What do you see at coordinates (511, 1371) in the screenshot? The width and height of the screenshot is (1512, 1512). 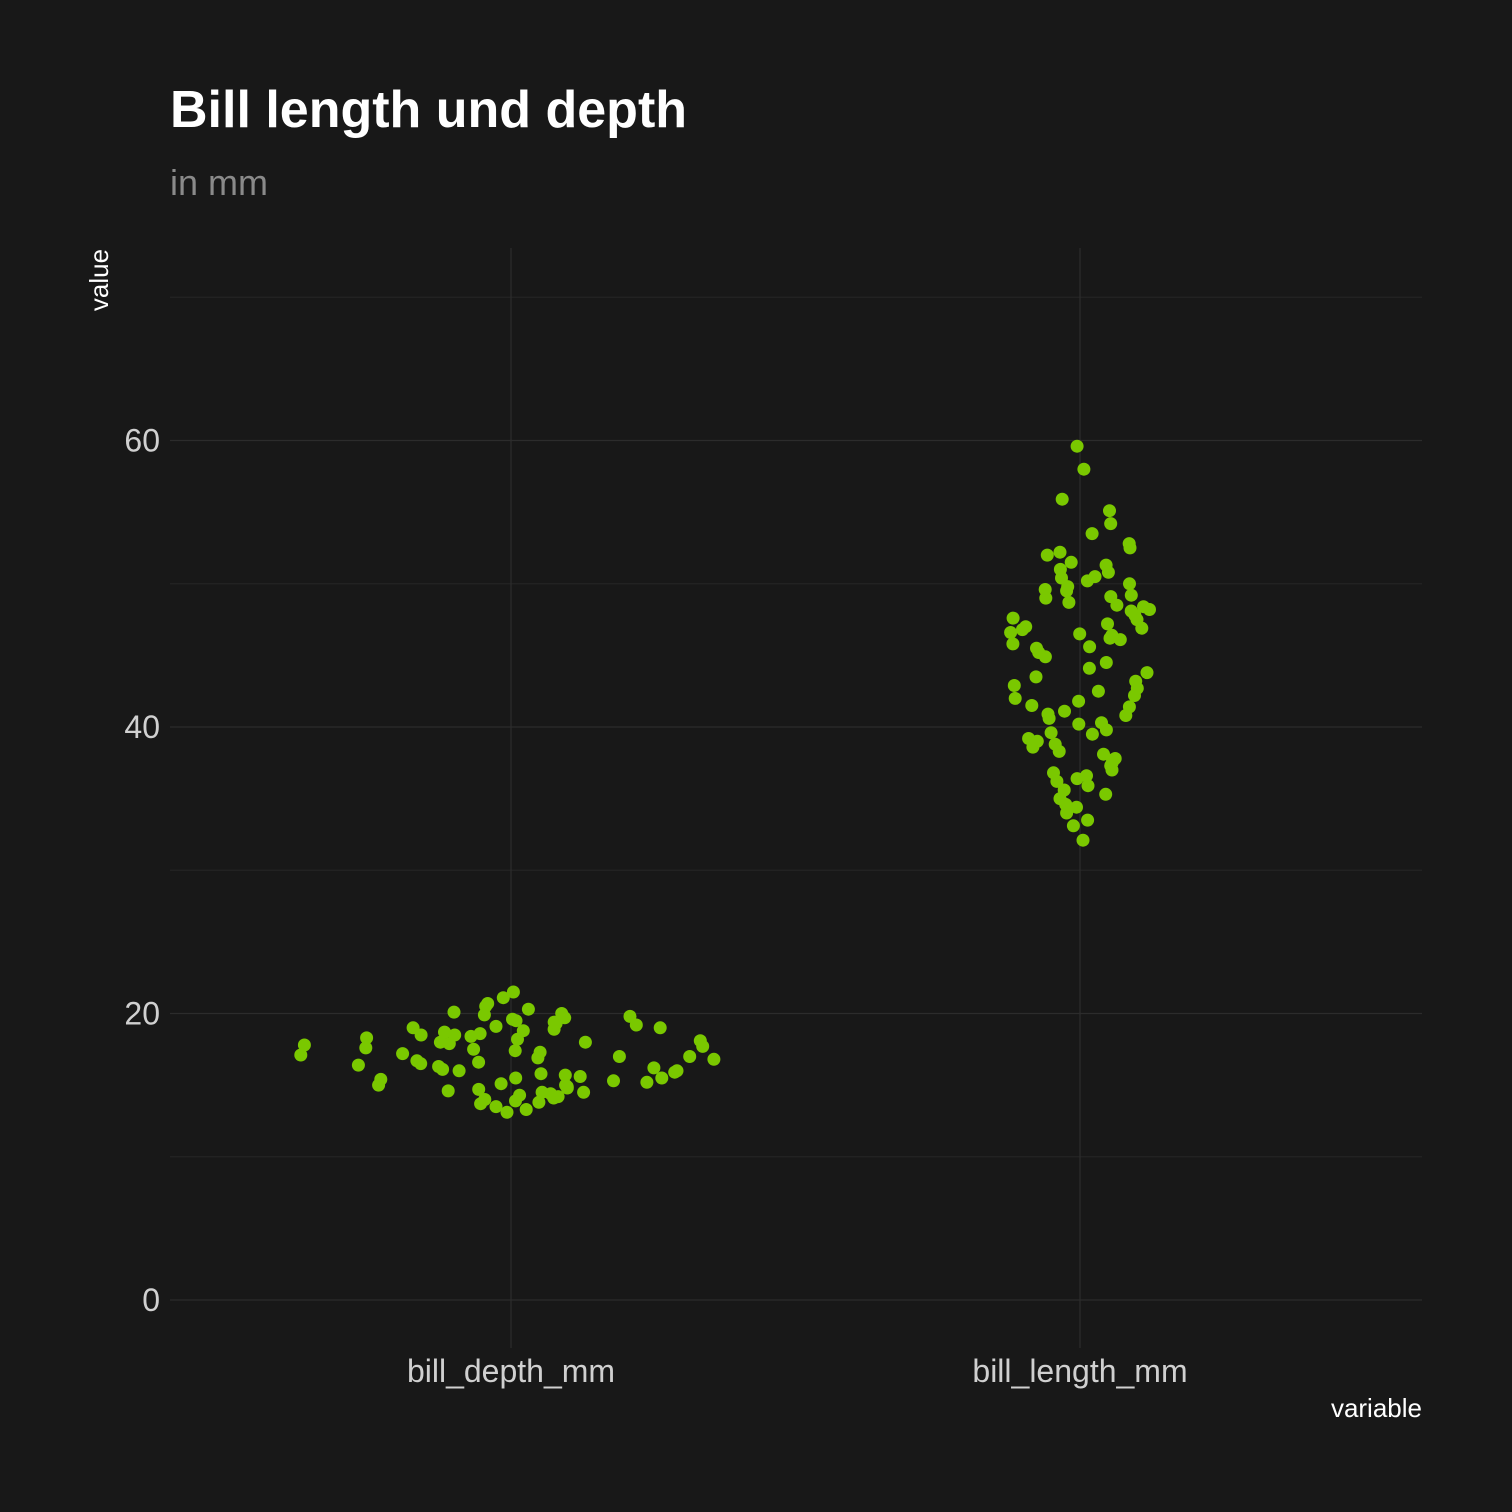 I see `x-tick-label: bill_depth_mm` at bounding box center [511, 1371].